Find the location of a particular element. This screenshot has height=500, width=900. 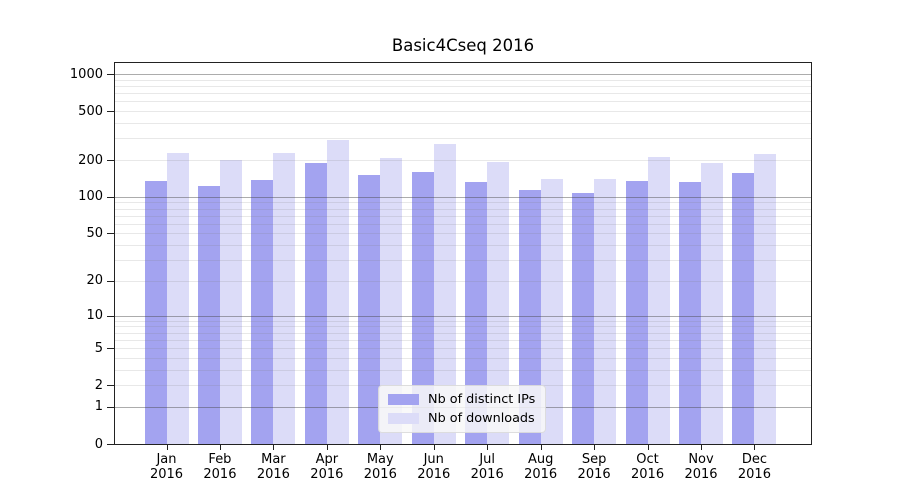

x-tick-label-mar: Mar 2016 is located at coordinates (273, 467).